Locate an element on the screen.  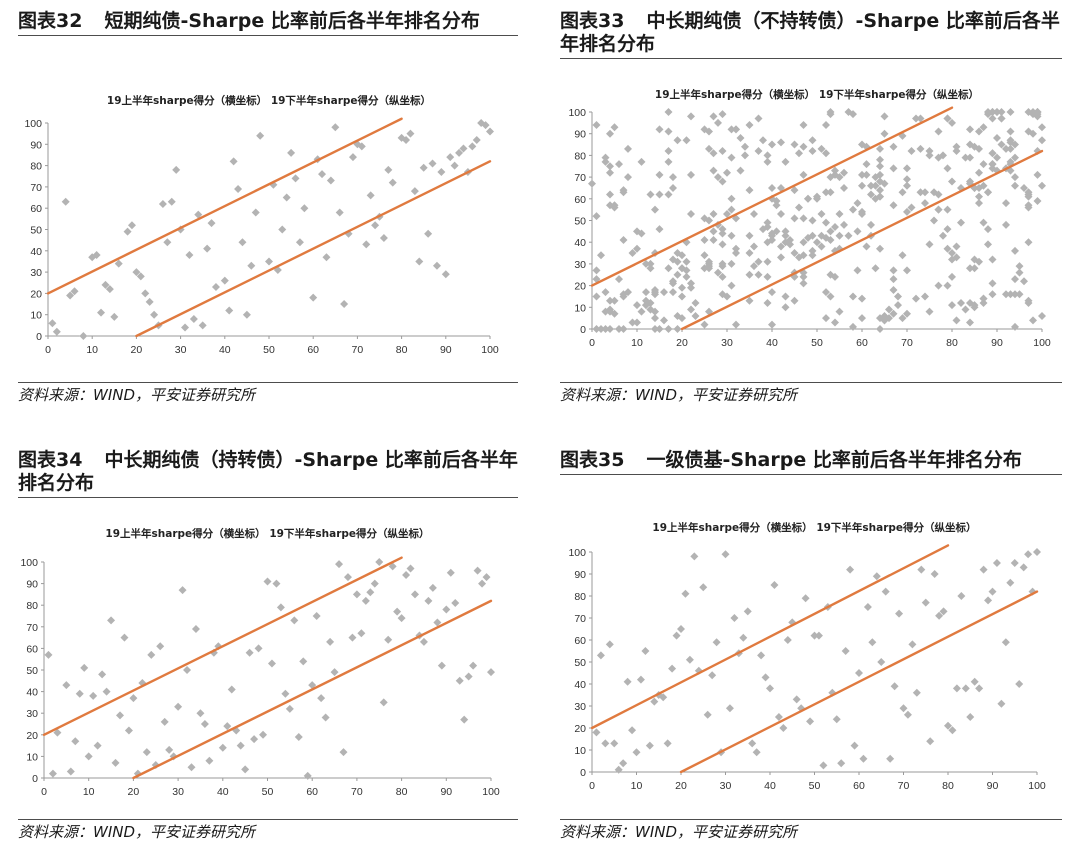
y-tick-label: 70 is located at coordinates (580, 619).